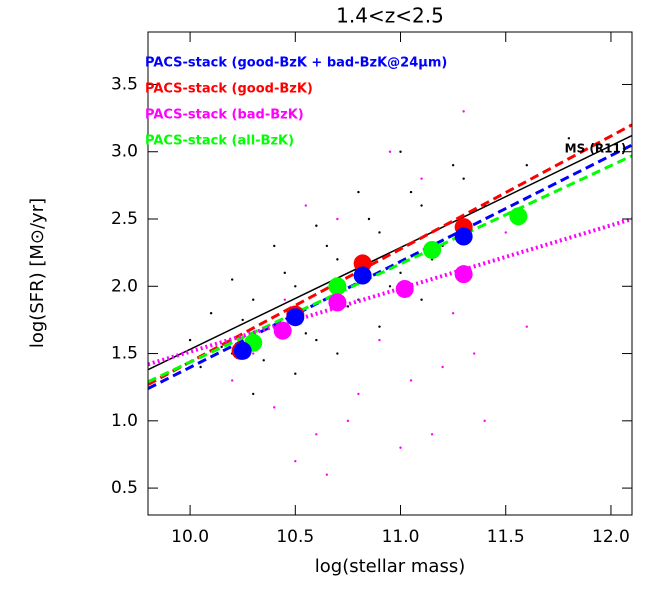 The width and height of the screenshot is (668, 591). What do you see at coordinates (506, 537) in the screenshot?
I see `x-tick-label: 11.5` at bounding box center [506, 537].